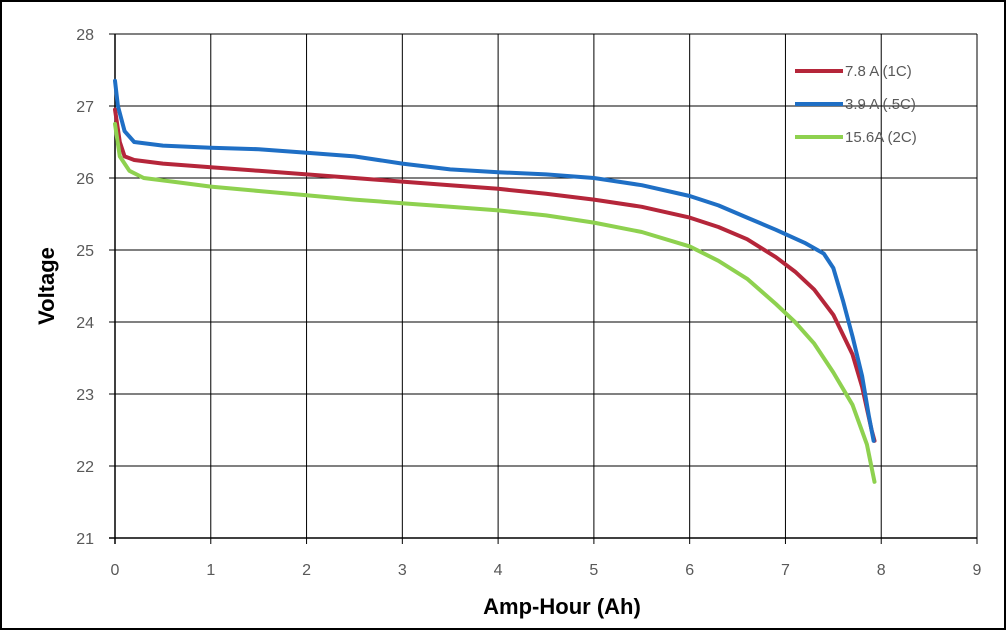 The height and width of the screenshot is (632, 1006). What do you see at coordinates (878, 71) in the screenshot?
I see `legend-label: 7.8 A (1C)` at bounding box center [878, 71].